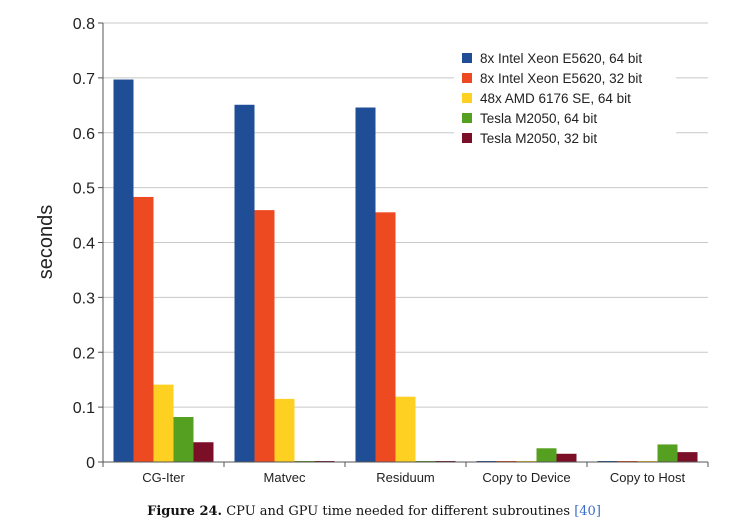 This screenshot has height=530, width=748. What do you see at coordinates (84, 79) in the screenshot?
I see `y-tick-label: 0.7` at bounding box center [84, 79].